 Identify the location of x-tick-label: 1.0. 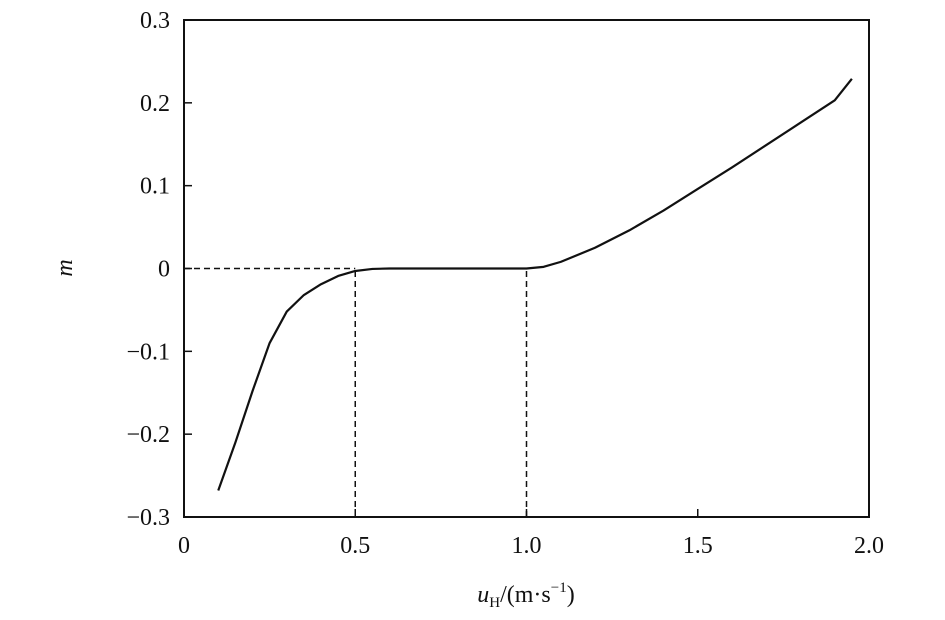
(527, 546).